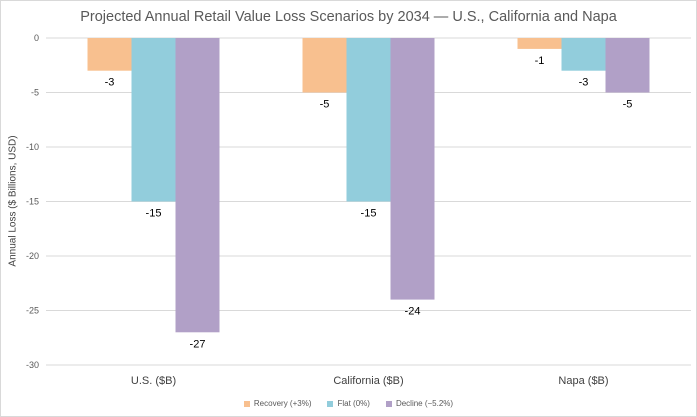  I want to click on y-tick-label: -5, so click(35, 93).